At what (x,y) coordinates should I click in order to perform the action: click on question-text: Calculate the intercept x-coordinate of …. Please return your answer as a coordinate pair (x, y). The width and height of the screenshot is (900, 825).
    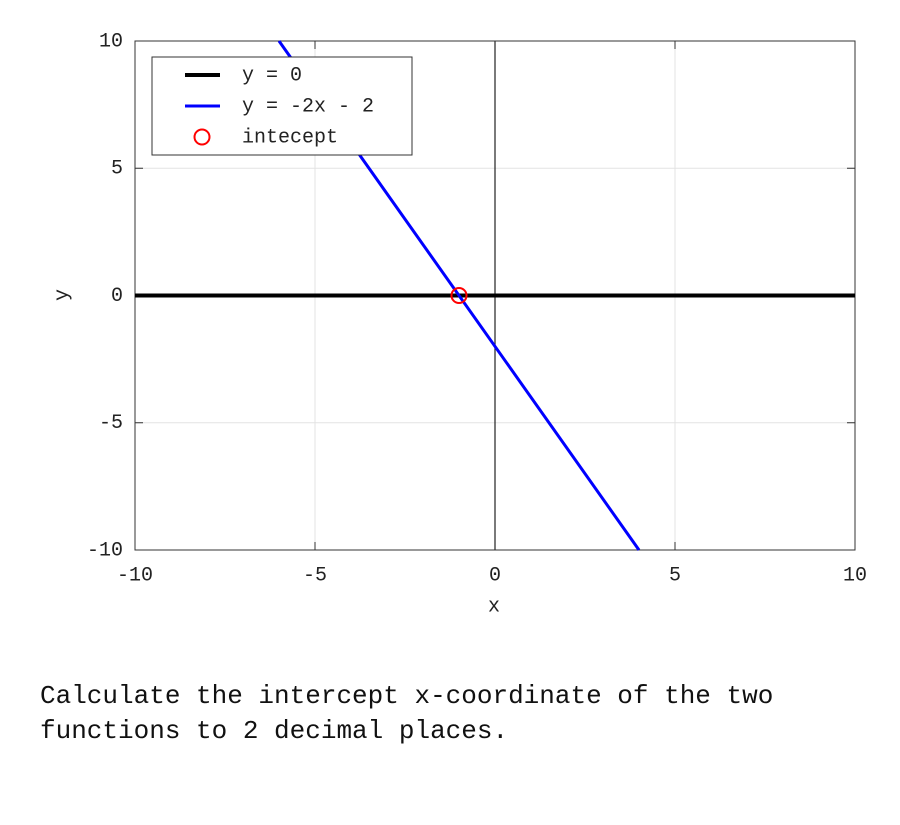
    Looking at the image, I should click on (407, 713).